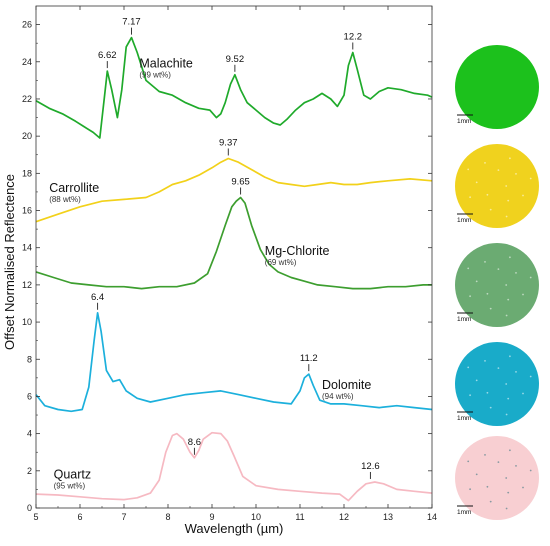 This screenshot has width=550, height=546. I want to click on x-tick-label: 7, so click(123, 517).